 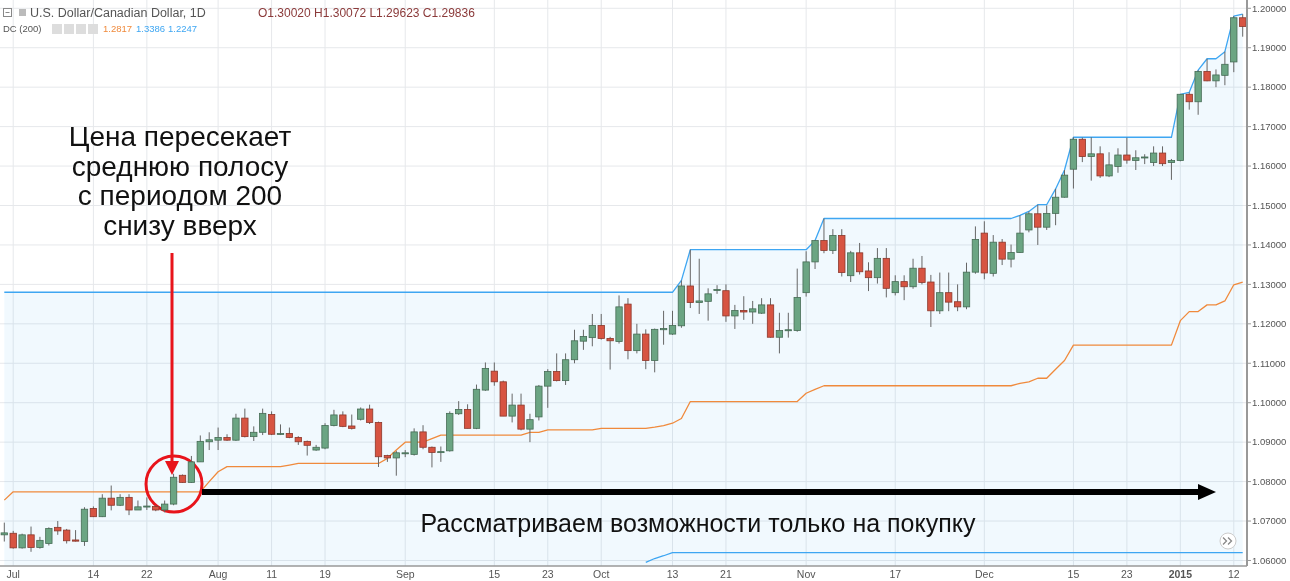 I want to click on y-tick-label: 1.19000, so click(x=1269, y=48).